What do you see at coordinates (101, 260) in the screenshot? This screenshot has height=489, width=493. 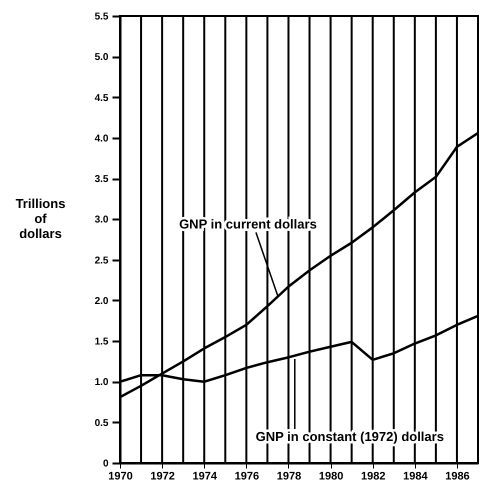 I see `y-tick-label: 2.5` at bounding box center [101, 260].